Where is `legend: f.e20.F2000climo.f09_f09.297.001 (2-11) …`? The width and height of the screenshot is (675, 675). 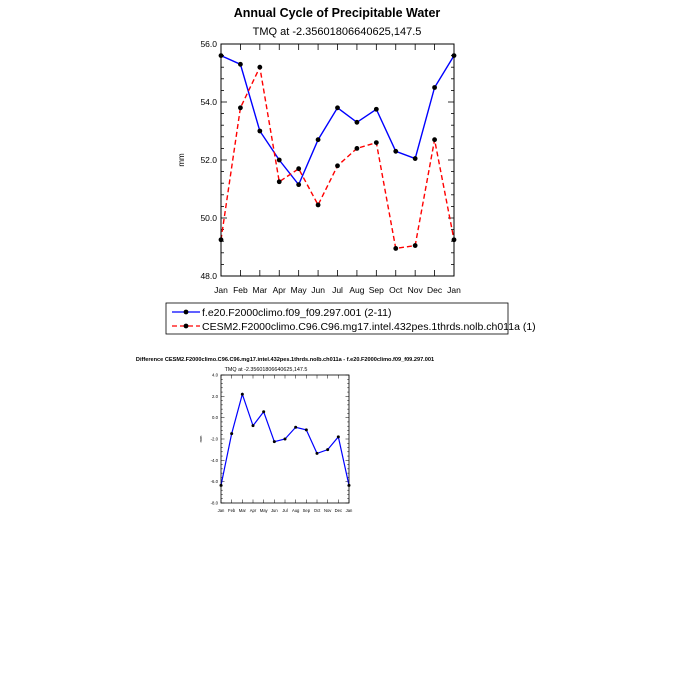
legend: f.e20.F2000climo.f09_f09.297.001 (2-11) … is located at coordinates (350, 318).